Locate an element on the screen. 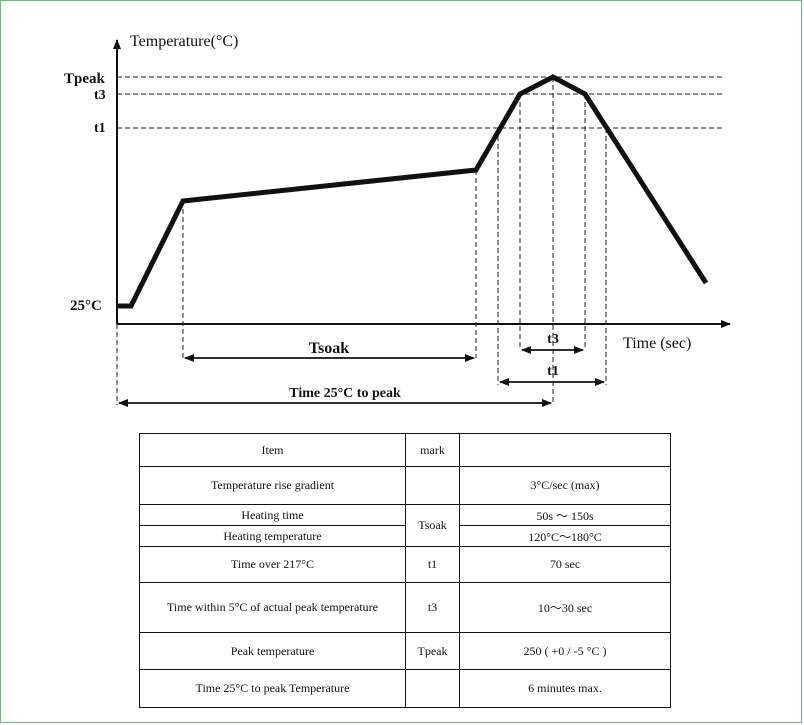 Image resolution: width=804 pixels, height=725 pixels. row-value: 3°C/sec (max) is located at coordinates (565, 485).